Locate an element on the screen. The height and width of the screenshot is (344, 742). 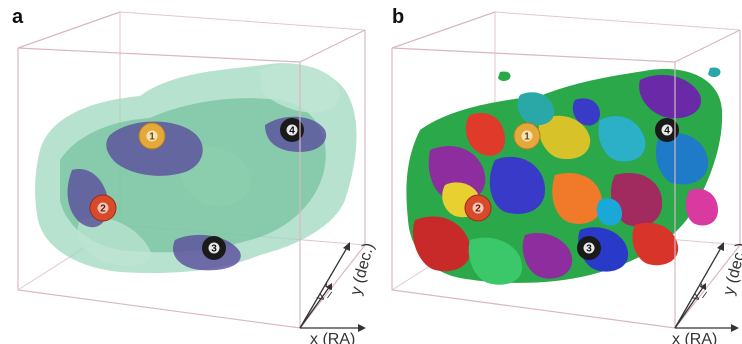
marker-b-3: 3 is located at coordinates (589, 248).